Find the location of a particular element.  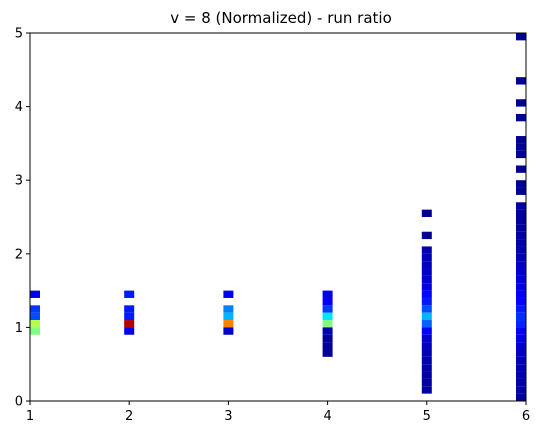

x-tick-label: 1 is located at coordinates (30, 416).